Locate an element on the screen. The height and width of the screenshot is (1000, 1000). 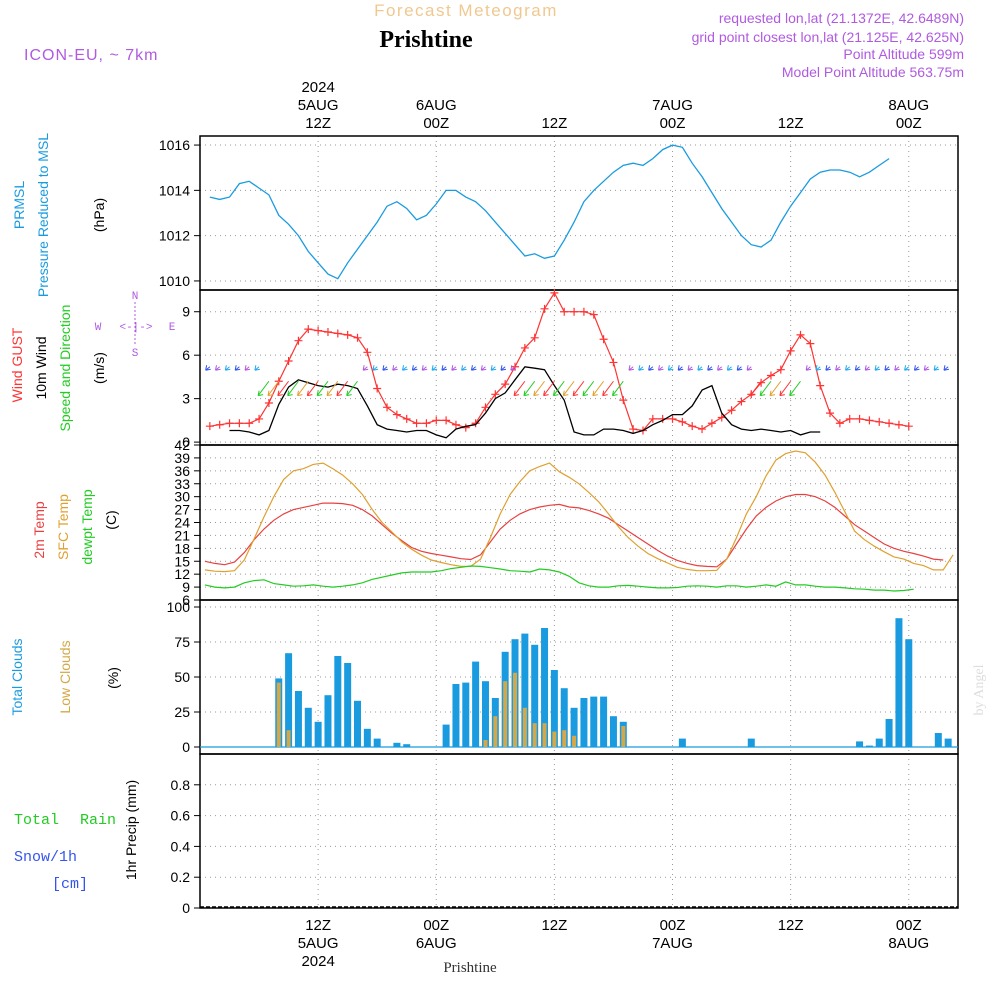
compass-rose: N W <-|-> E S is located at coordinates (135, 325).